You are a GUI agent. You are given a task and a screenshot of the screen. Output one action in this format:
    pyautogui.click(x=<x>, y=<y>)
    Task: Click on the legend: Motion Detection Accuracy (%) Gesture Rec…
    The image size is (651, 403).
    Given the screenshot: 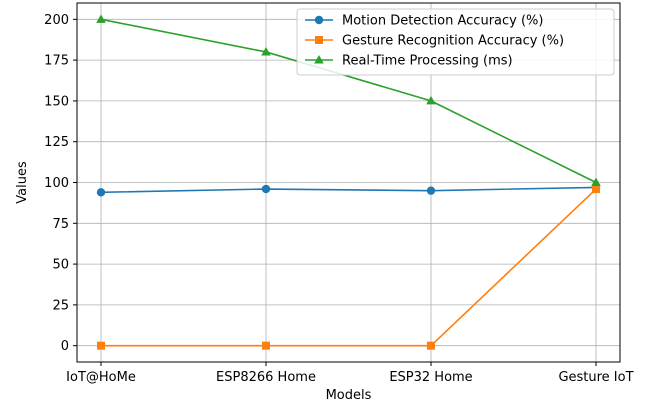 What is the action you would take?
    pyautogui.click(x=455, y=42)
    